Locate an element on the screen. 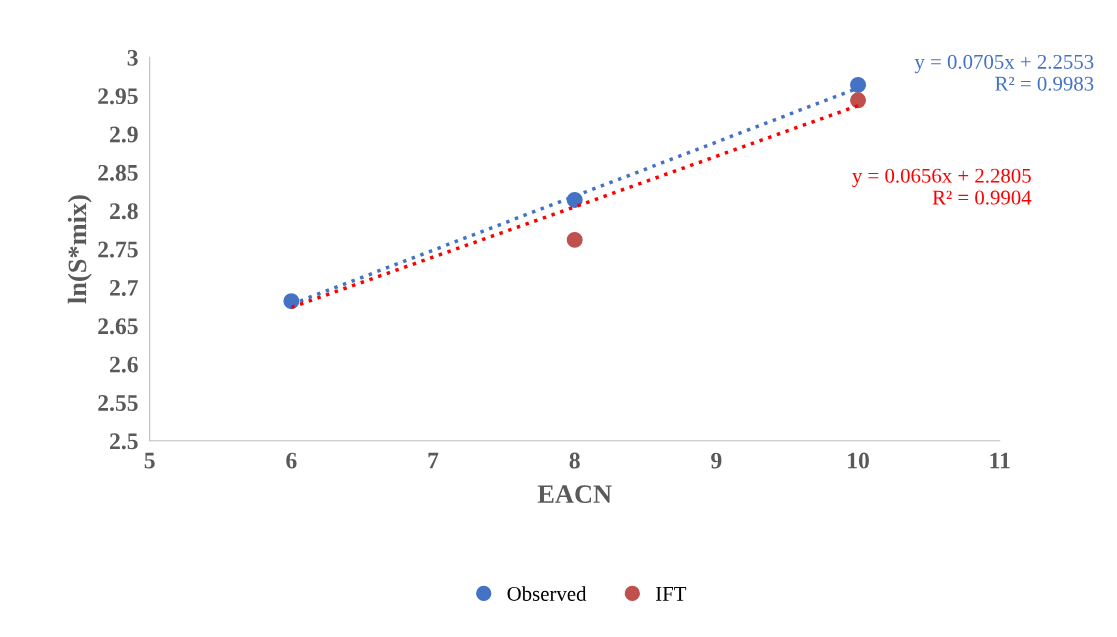  x-tick-label: 6 is located at coordinates (291, 460).